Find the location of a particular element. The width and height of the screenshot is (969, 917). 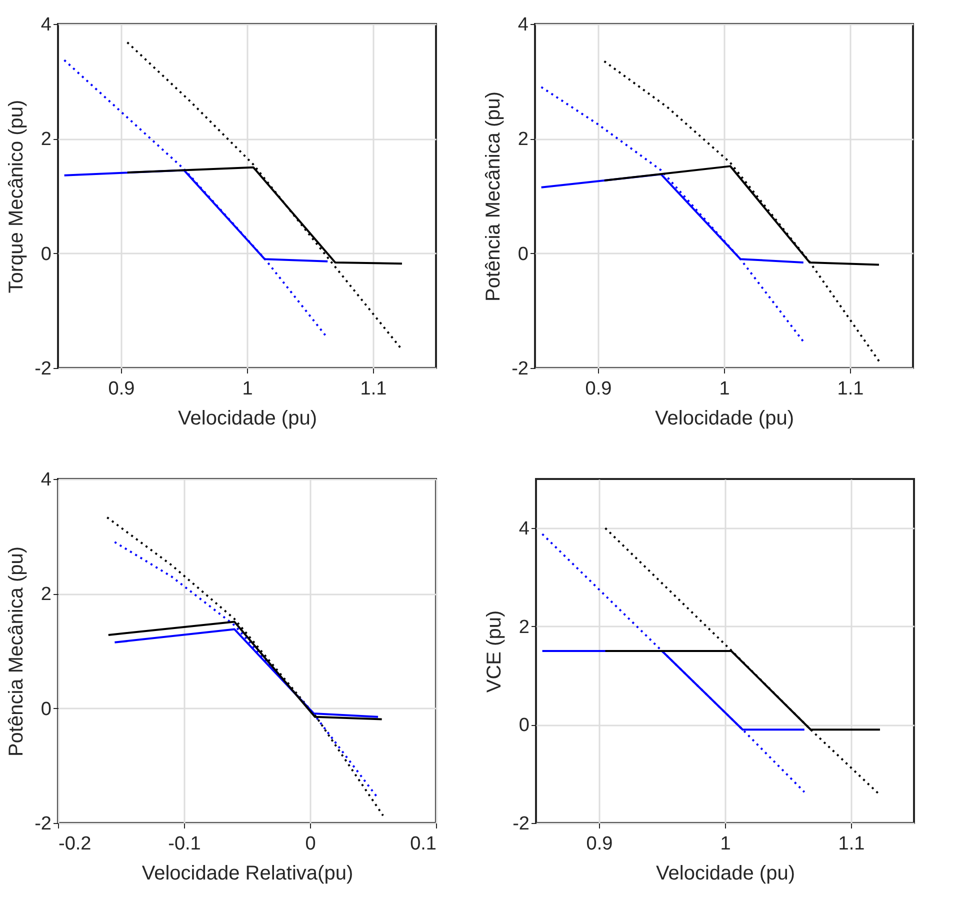

y-axis-title: Torque Mecânico (pu) is located at coordinates (17, 197).